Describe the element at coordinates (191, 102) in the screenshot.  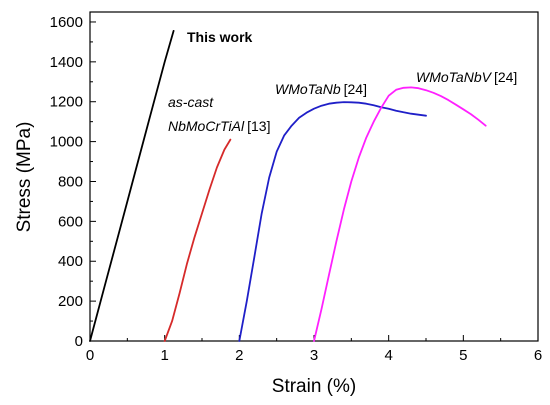
I see `annotation-as-cast: as-cast` at that location.